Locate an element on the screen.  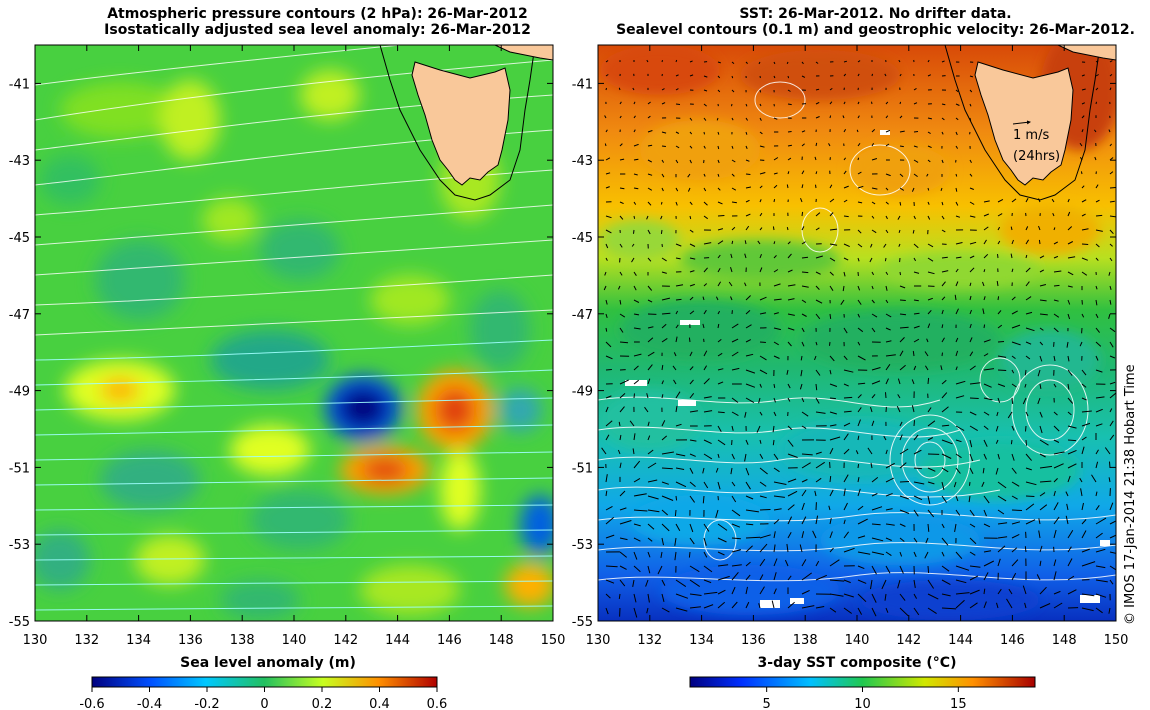
velocity-scale-arrow is located at coordinates (1021, 122).